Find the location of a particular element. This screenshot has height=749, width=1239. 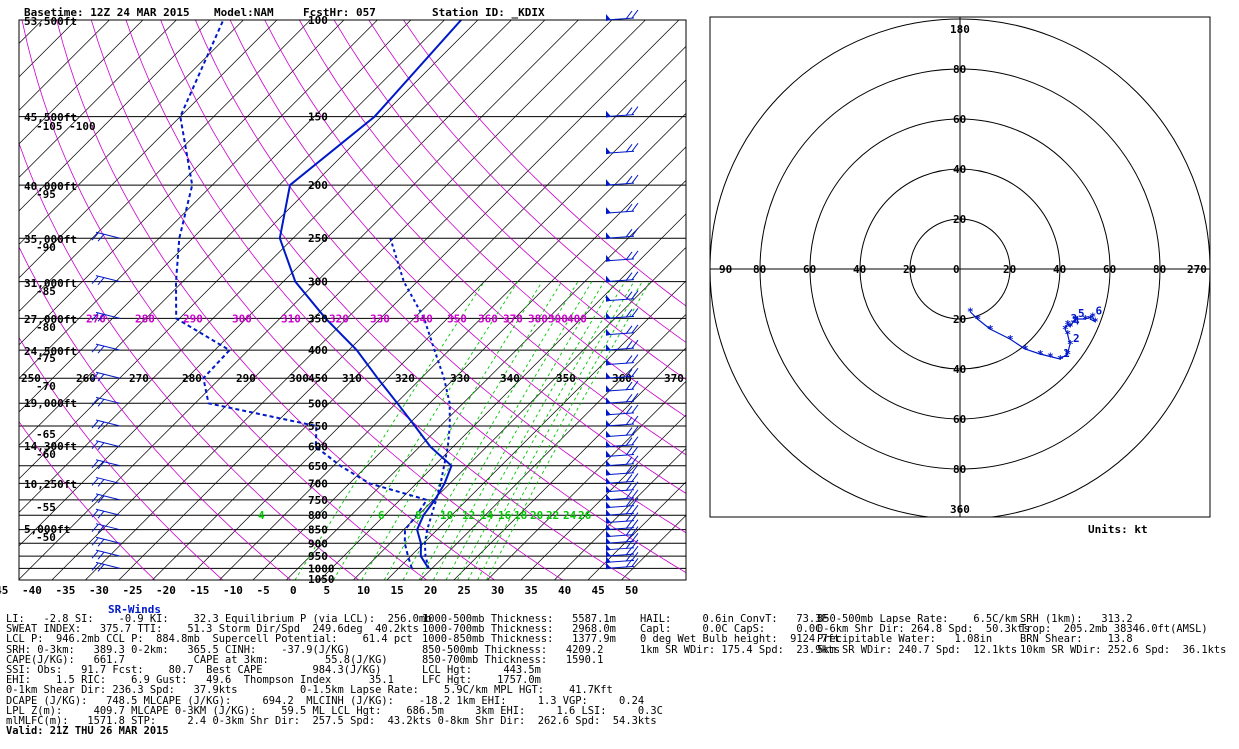

hodograph-height-marker: 5 is located at coordinates (1081, 313).